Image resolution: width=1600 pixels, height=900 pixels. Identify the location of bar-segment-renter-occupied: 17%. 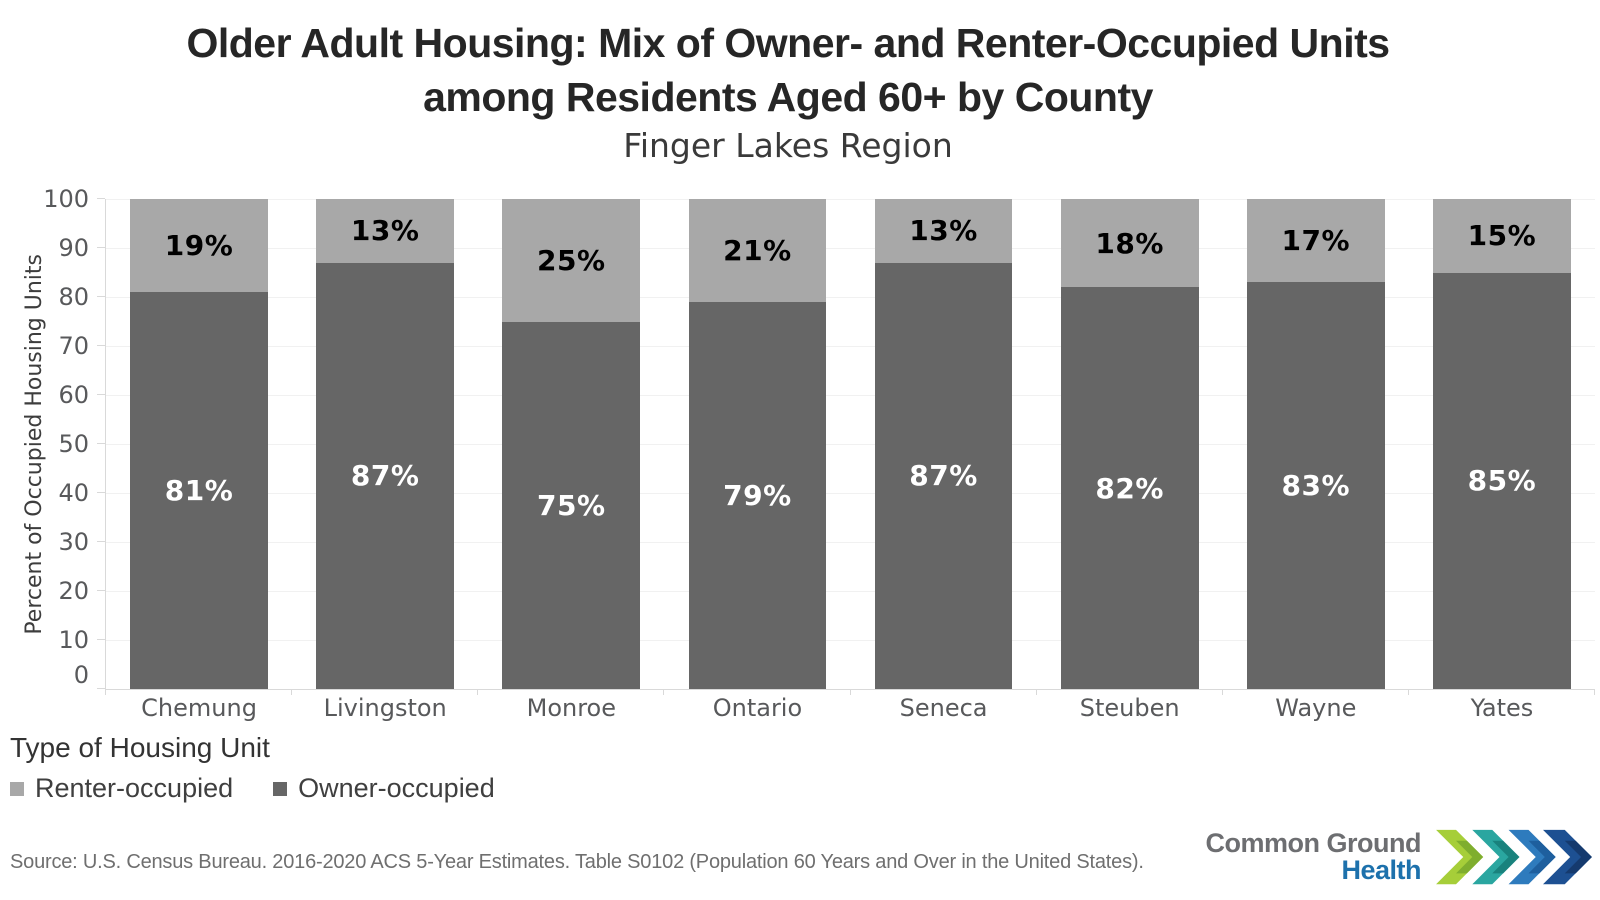
(1315, 241).